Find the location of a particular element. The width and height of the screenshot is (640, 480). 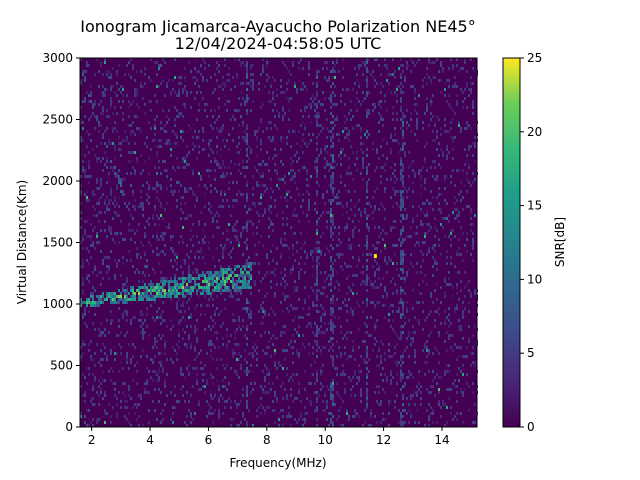

colorbar-label: SNR[dB] is located at coordinates (560, 242).